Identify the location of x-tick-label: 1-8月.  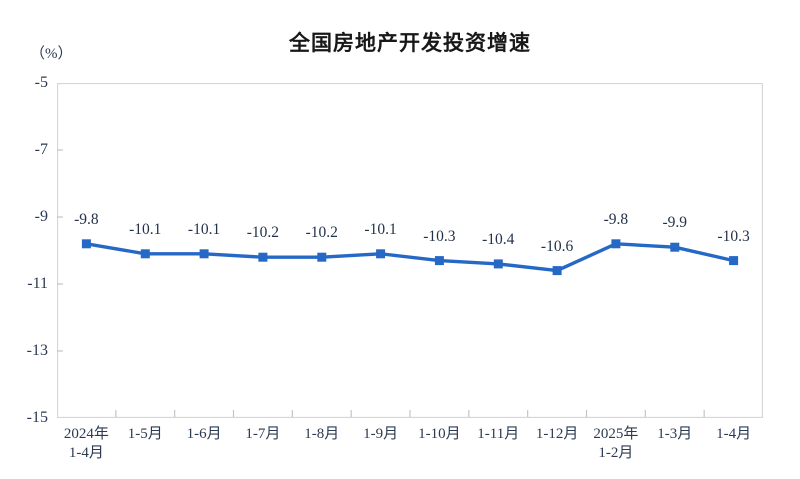
(322, 434).